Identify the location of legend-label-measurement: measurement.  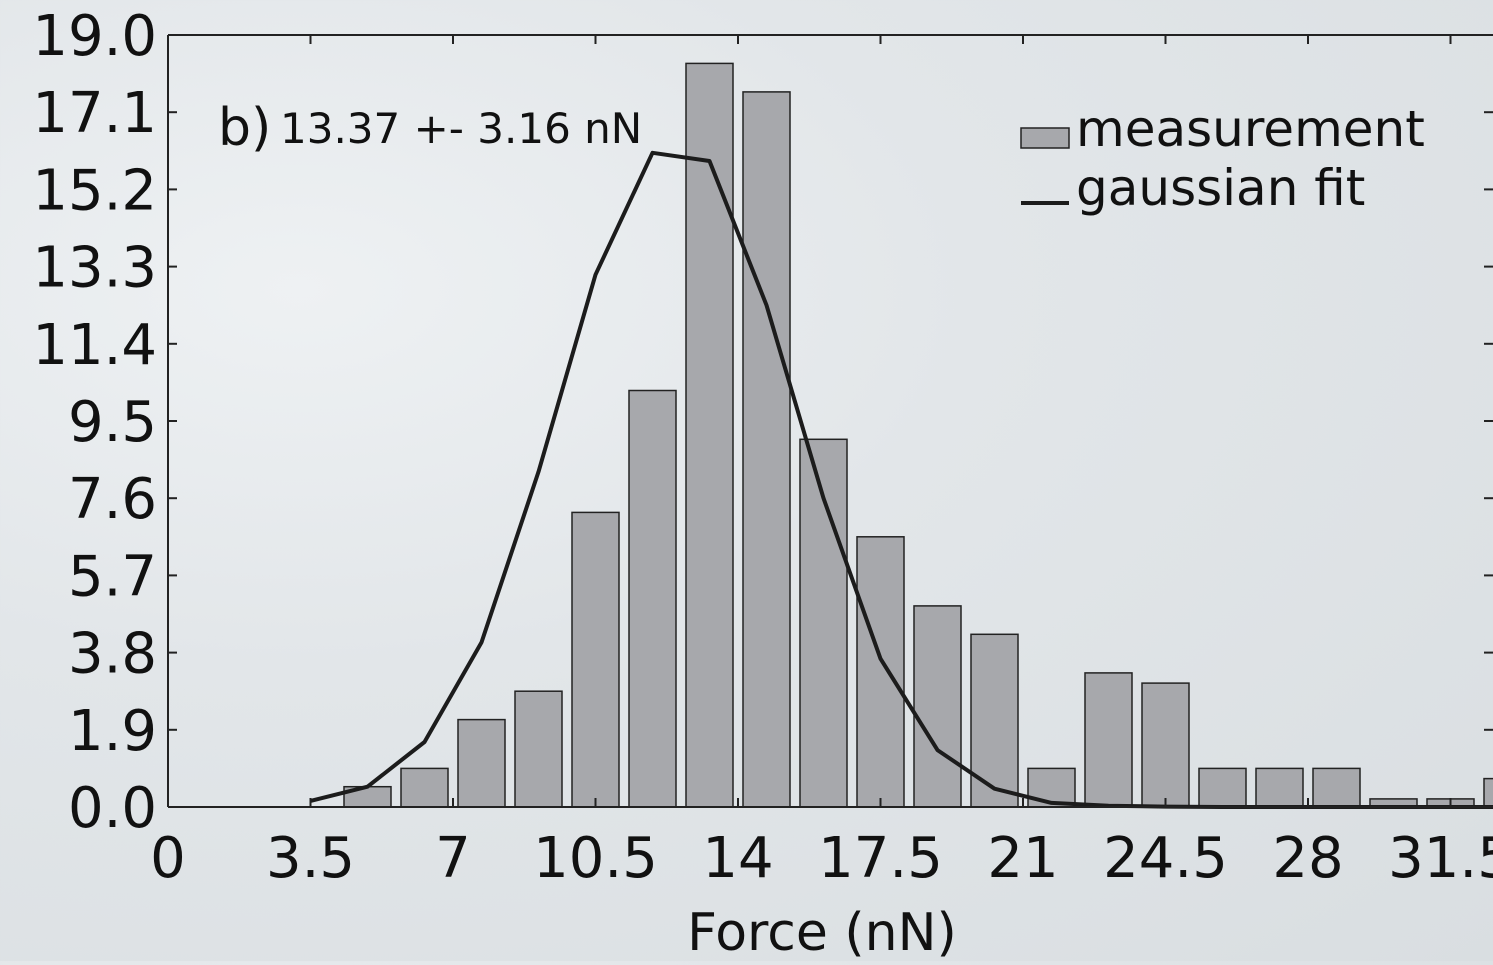
(1250, 129).